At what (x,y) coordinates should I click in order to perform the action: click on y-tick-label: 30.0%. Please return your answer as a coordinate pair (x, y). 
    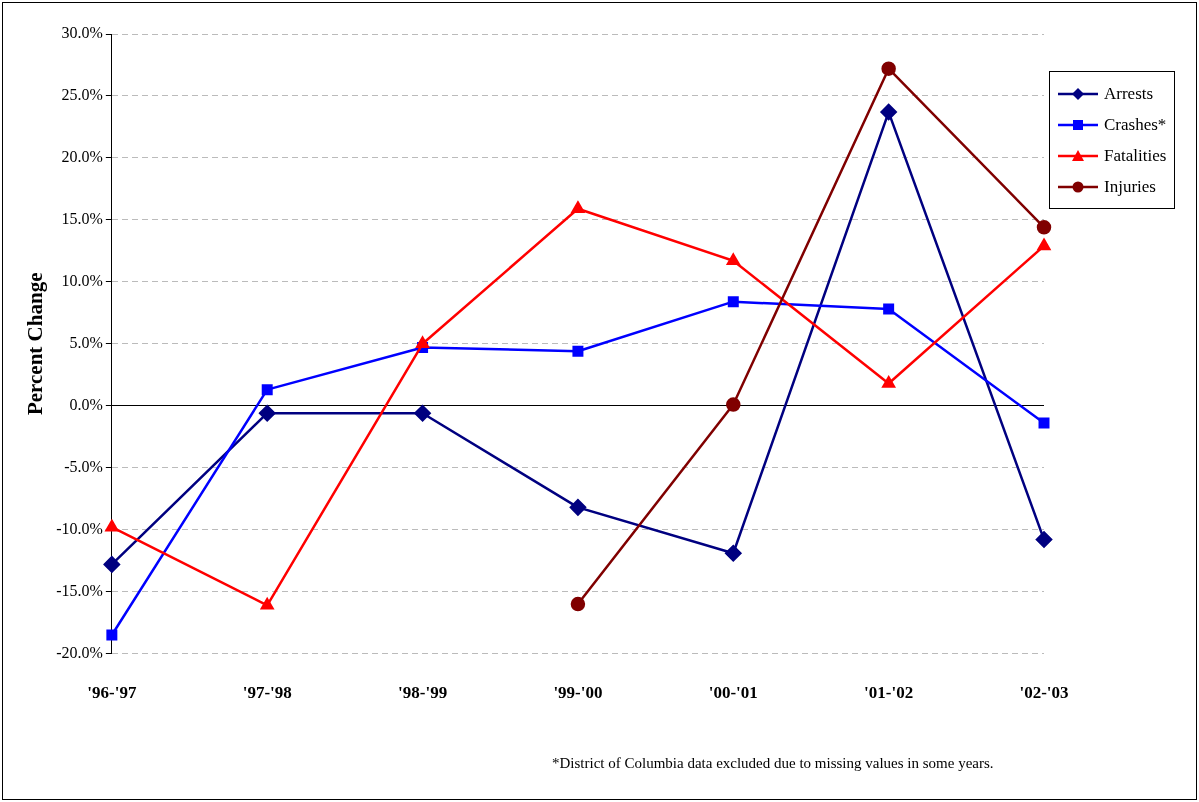
    Looking at the image, I should click on (82, 33).